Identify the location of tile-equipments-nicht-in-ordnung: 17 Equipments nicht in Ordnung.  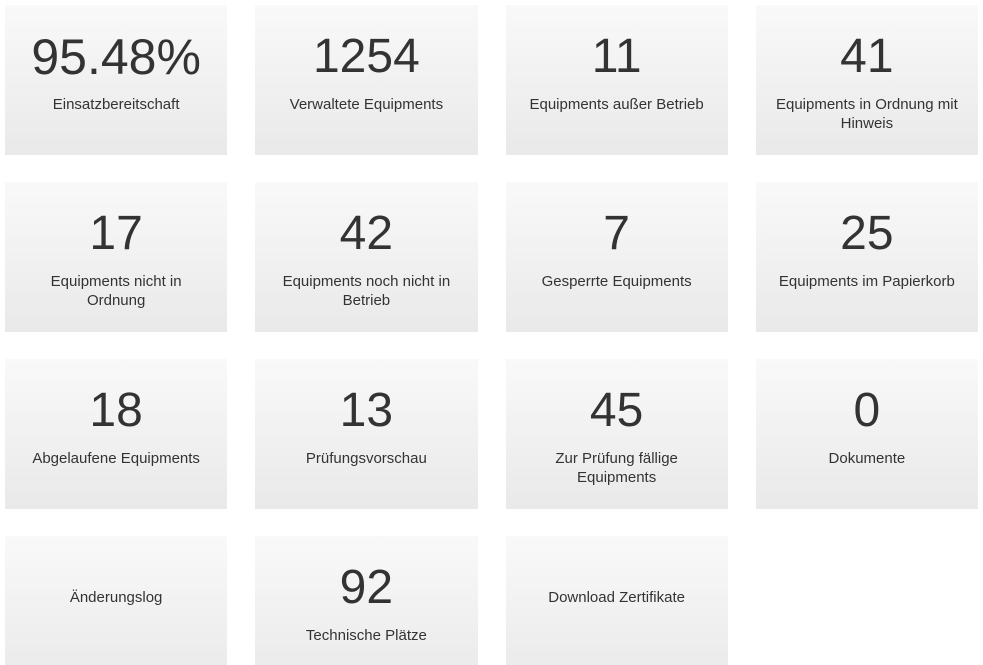
(116, 257).